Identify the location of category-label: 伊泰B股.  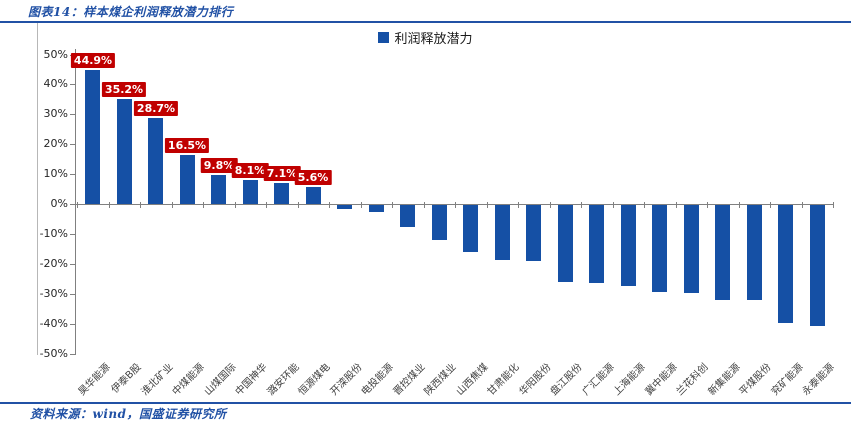
(126, 378).